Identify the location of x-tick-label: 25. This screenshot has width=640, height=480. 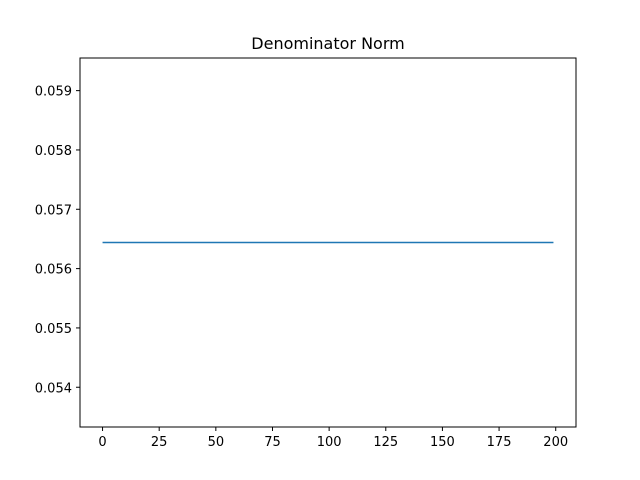
(159, 442).